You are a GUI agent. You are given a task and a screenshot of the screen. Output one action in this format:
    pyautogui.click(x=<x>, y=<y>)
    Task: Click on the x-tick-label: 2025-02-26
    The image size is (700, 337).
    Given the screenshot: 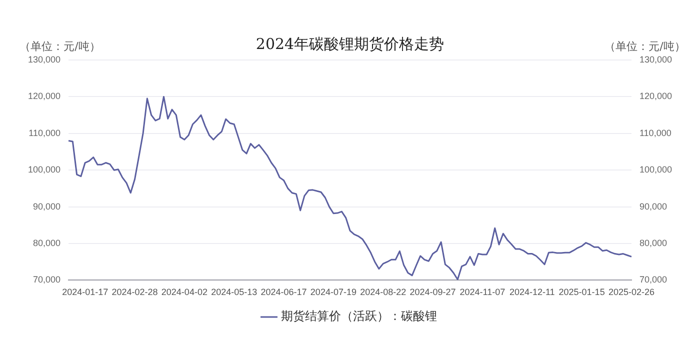 What is the action you would take?
    pyautogui.click(x=631, y=292)
    